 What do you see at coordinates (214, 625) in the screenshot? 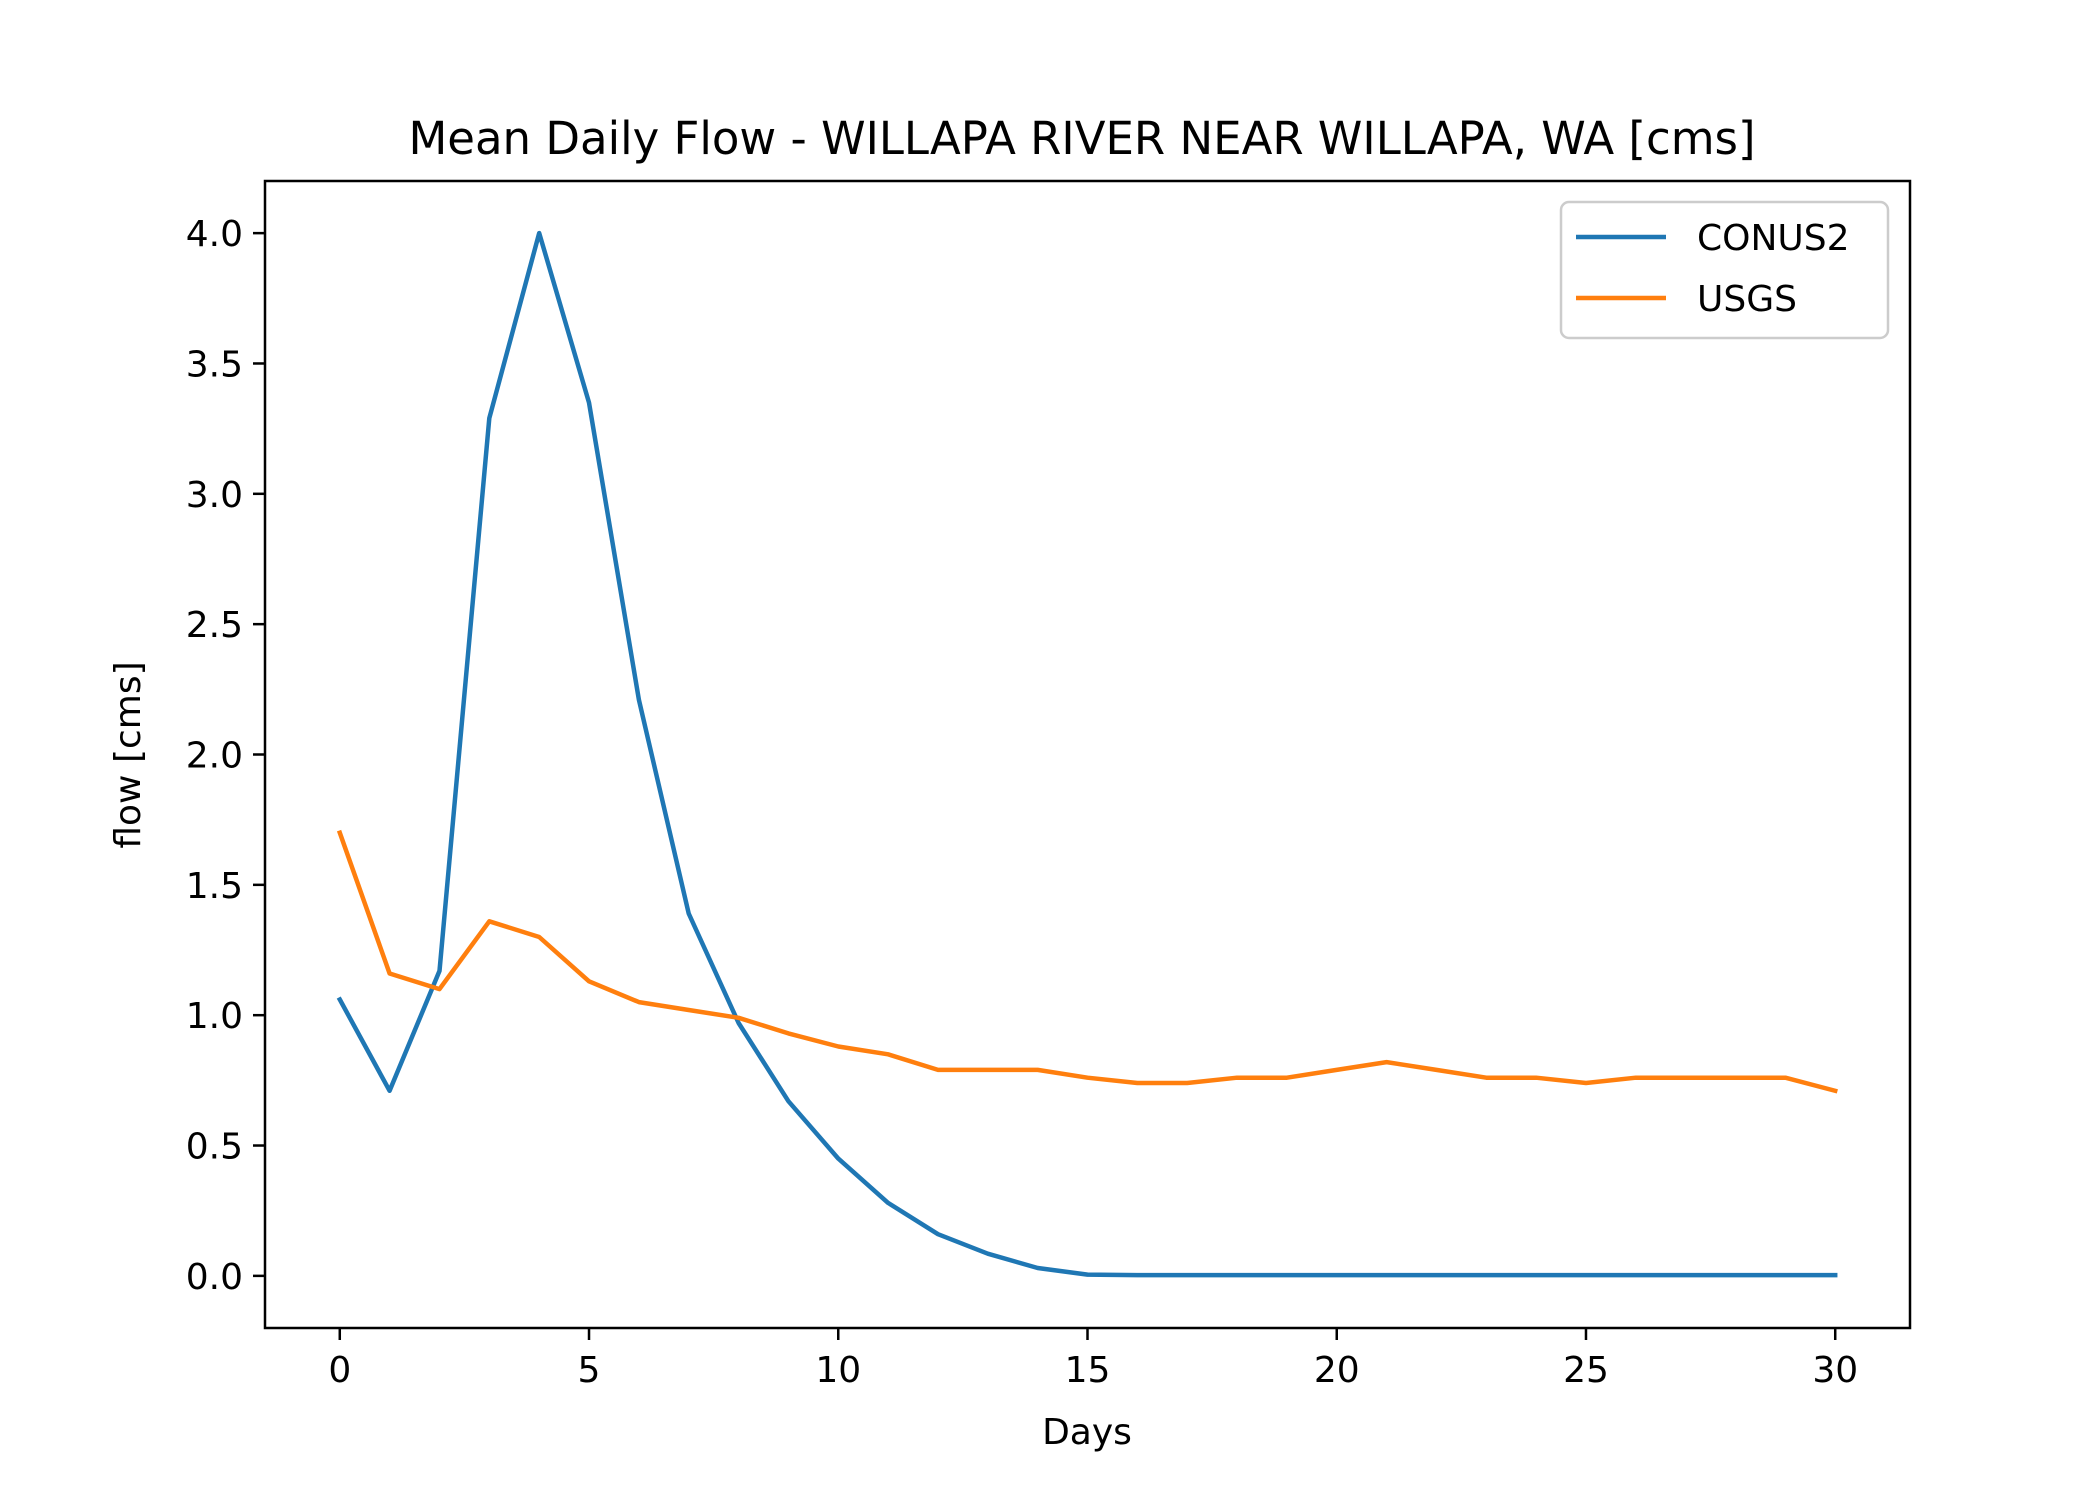
I see `y-tick-label: 2.5` at bounding box center [214, 625].